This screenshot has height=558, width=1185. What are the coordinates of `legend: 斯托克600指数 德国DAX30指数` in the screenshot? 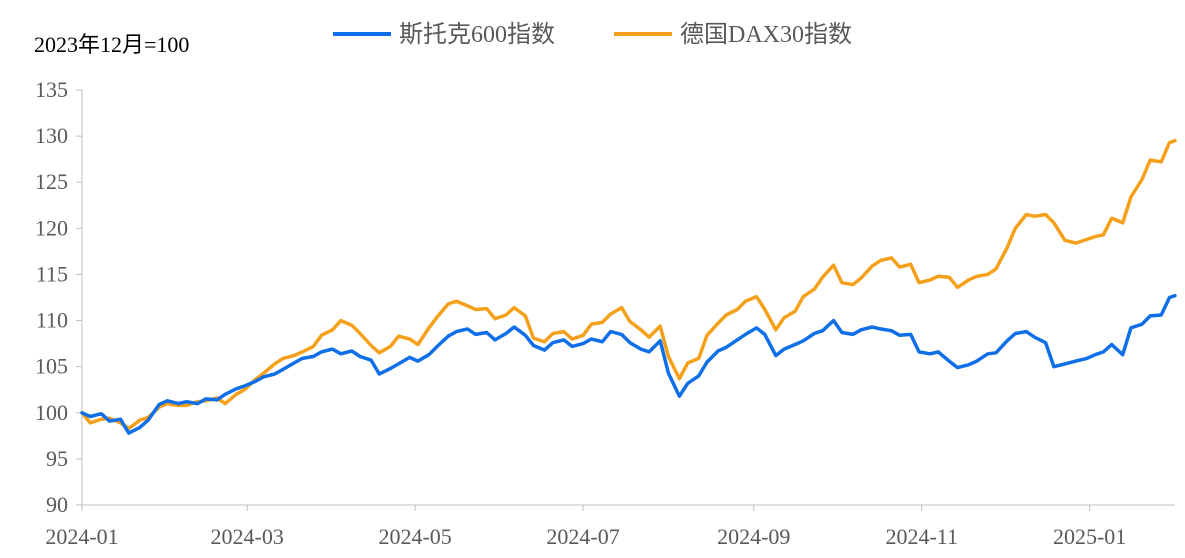 It's located at (592, 34).